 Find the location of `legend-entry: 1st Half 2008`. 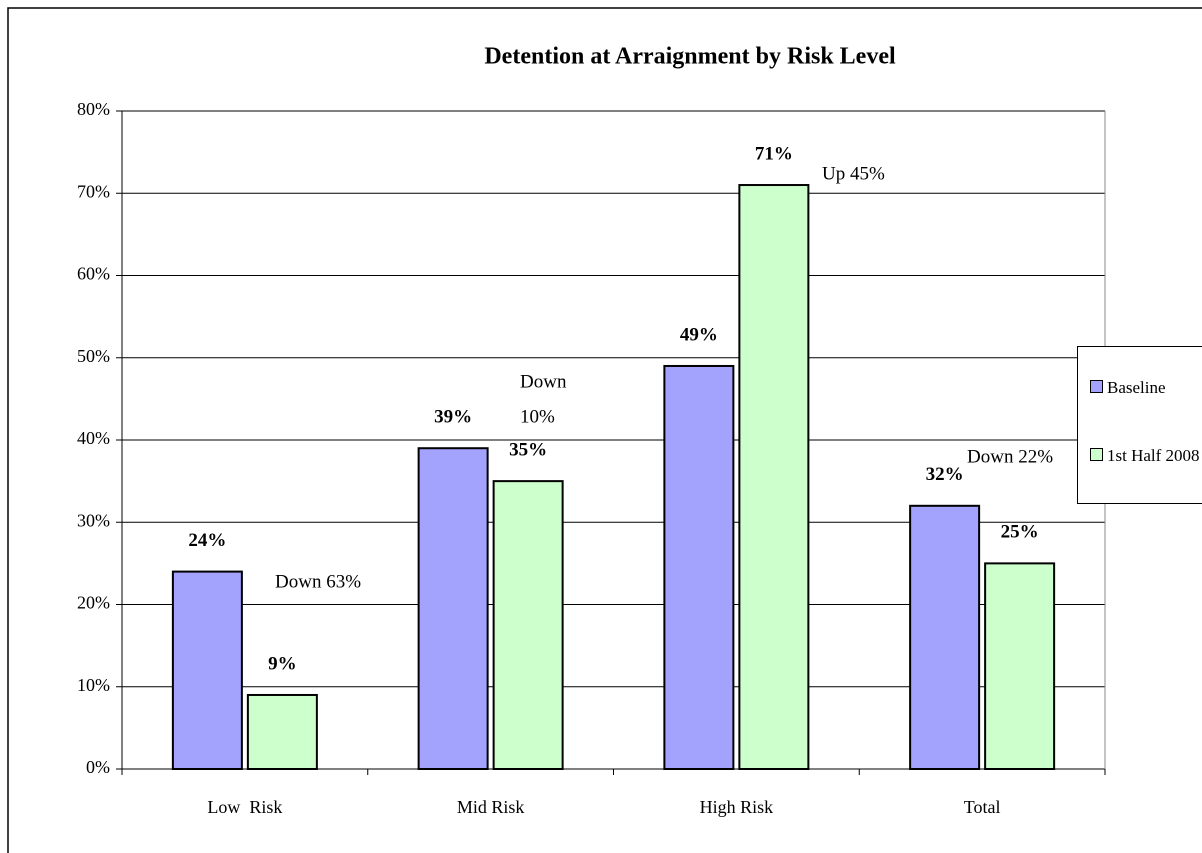

legend-entry: 1st Half 2008 is located at coordinates (1146, 455).